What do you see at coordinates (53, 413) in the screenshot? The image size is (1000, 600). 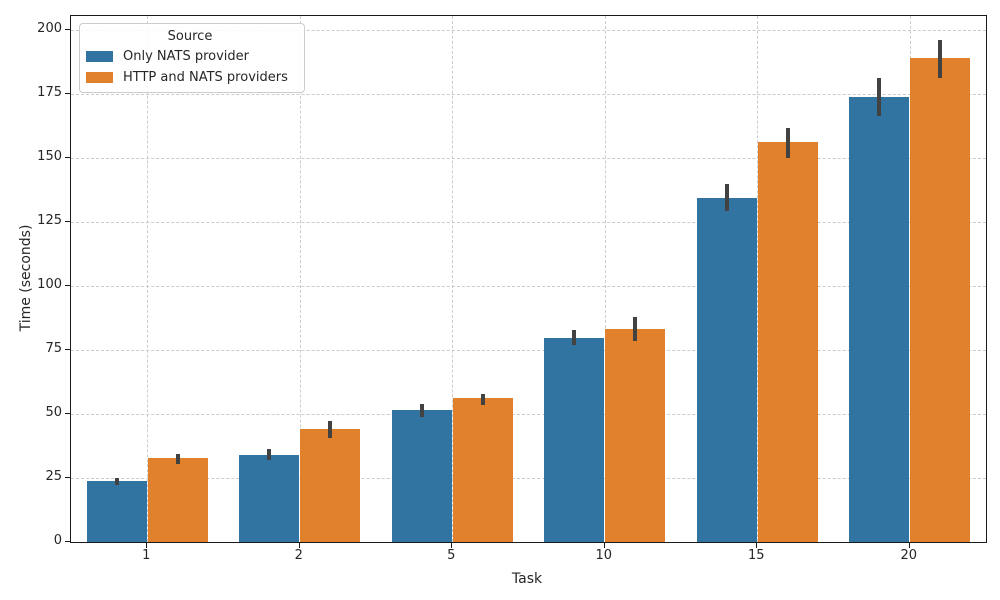 I see `y-tick-label: 50` at bounding box center [53, 413].